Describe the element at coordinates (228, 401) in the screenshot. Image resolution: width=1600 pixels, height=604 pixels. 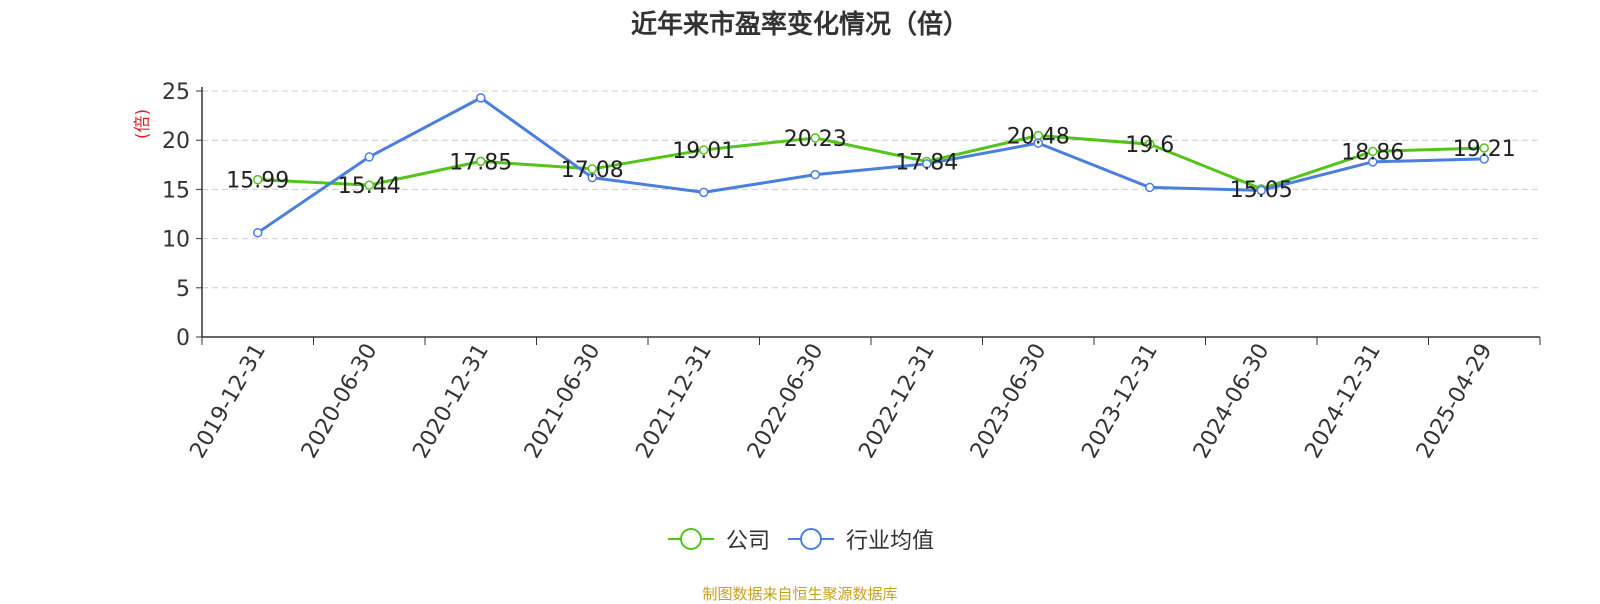
I see `x-tick-label: 2019-12-31` at that location.